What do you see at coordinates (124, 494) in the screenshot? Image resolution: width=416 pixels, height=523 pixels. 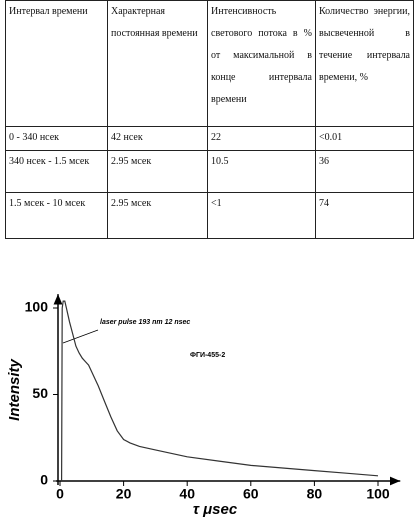 I see `x-tick-label: 20` at bounding box center [124, 494].